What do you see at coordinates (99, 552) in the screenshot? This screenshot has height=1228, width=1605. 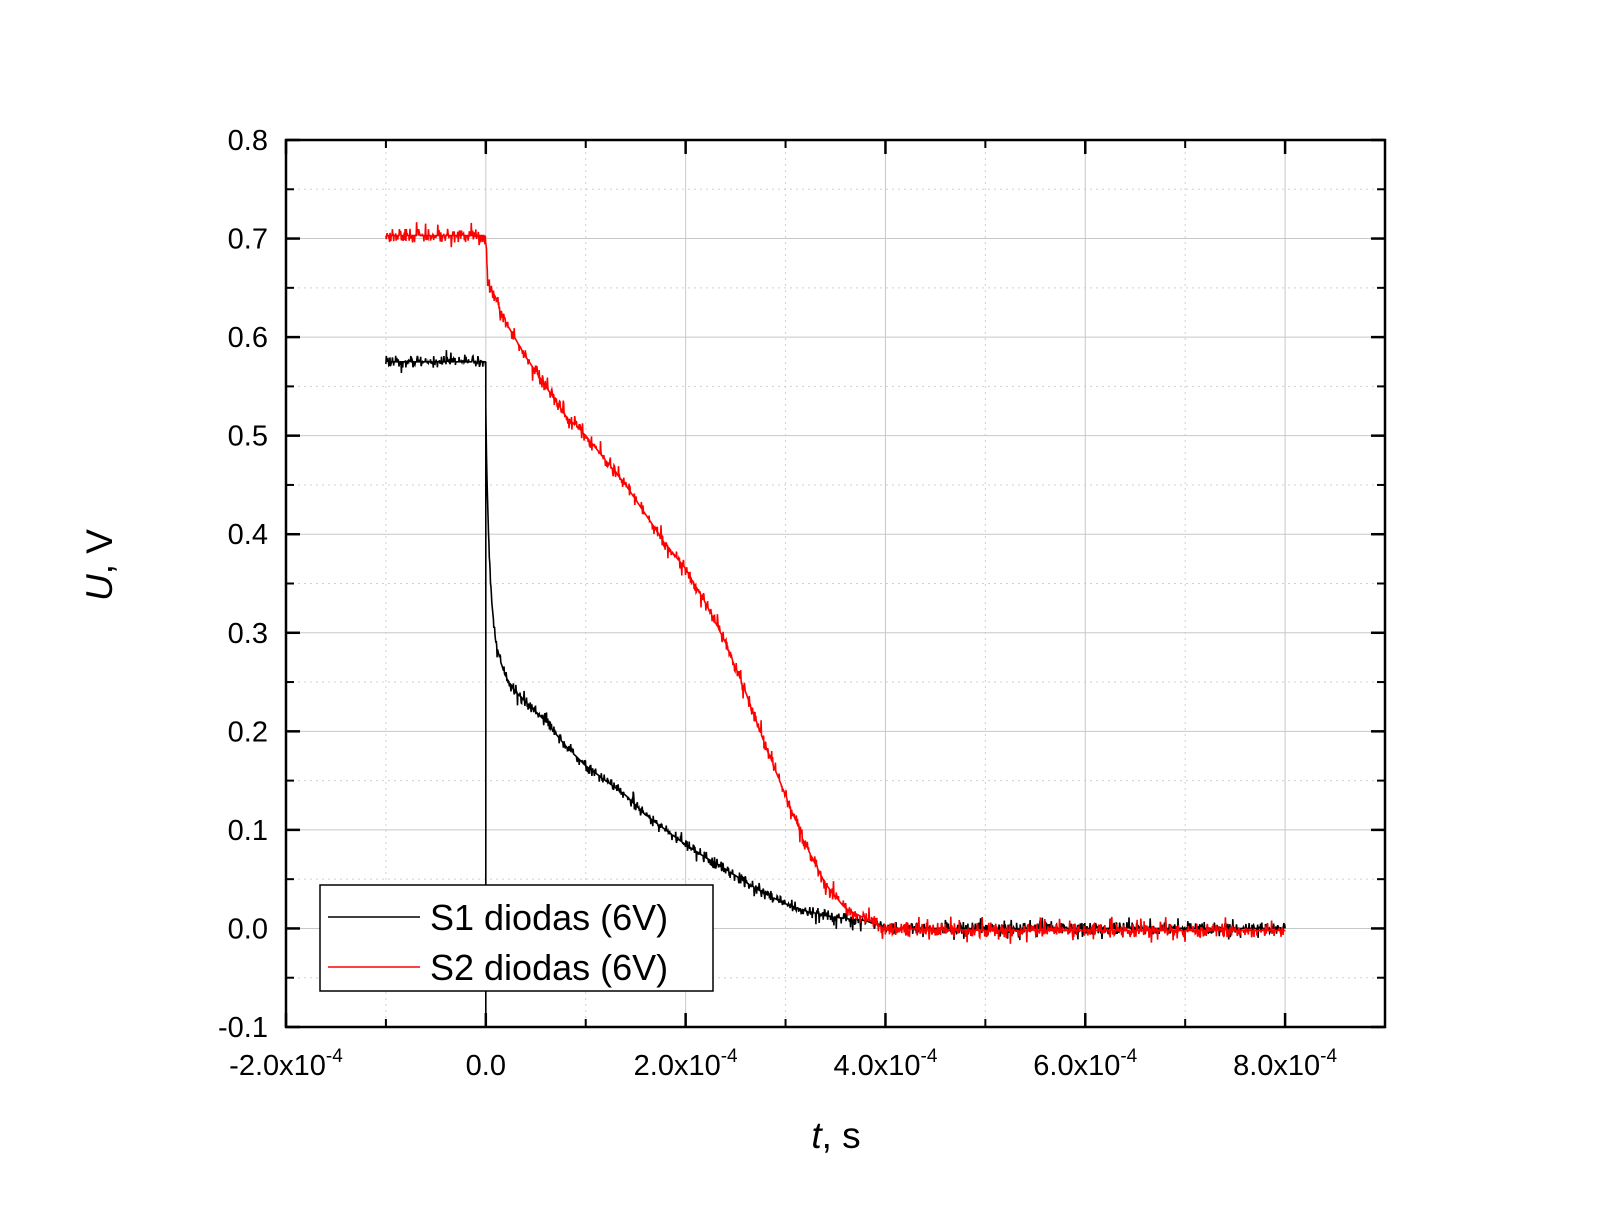 I see `y-axis-unit: , V` at bounding box center [99, 552].